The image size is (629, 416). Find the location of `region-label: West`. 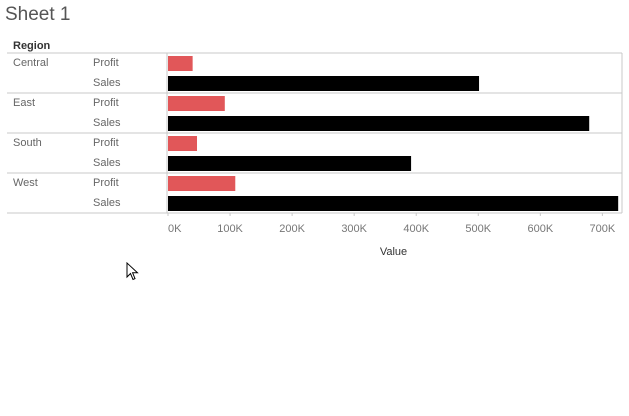

region-label: West is located at coordinates (25, 183).